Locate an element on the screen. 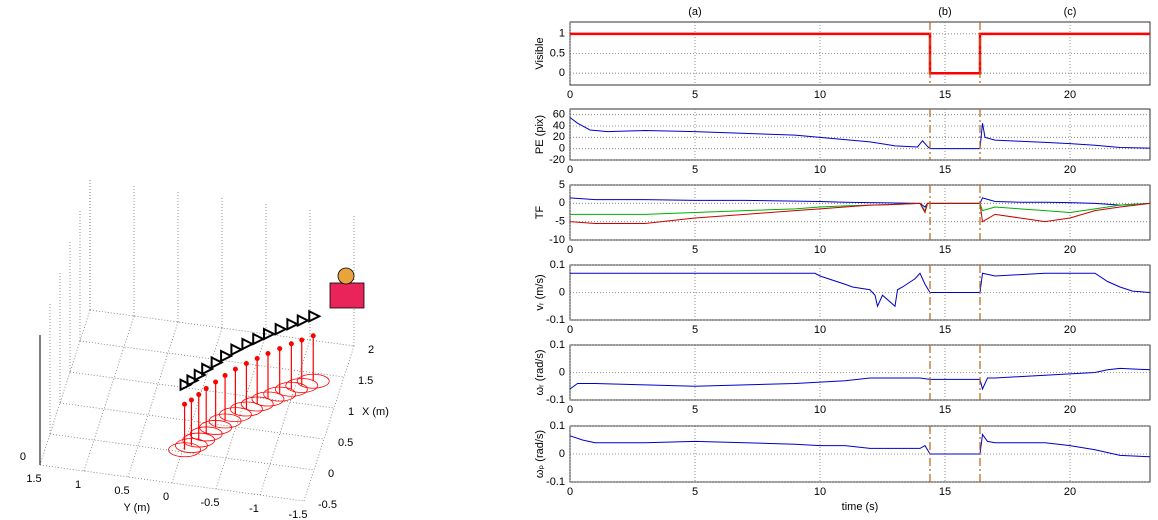  subplot: 0 5 10 15 20-0.100.1ωₚ (rad/s)time (s) is located at coordinates (842, 466).